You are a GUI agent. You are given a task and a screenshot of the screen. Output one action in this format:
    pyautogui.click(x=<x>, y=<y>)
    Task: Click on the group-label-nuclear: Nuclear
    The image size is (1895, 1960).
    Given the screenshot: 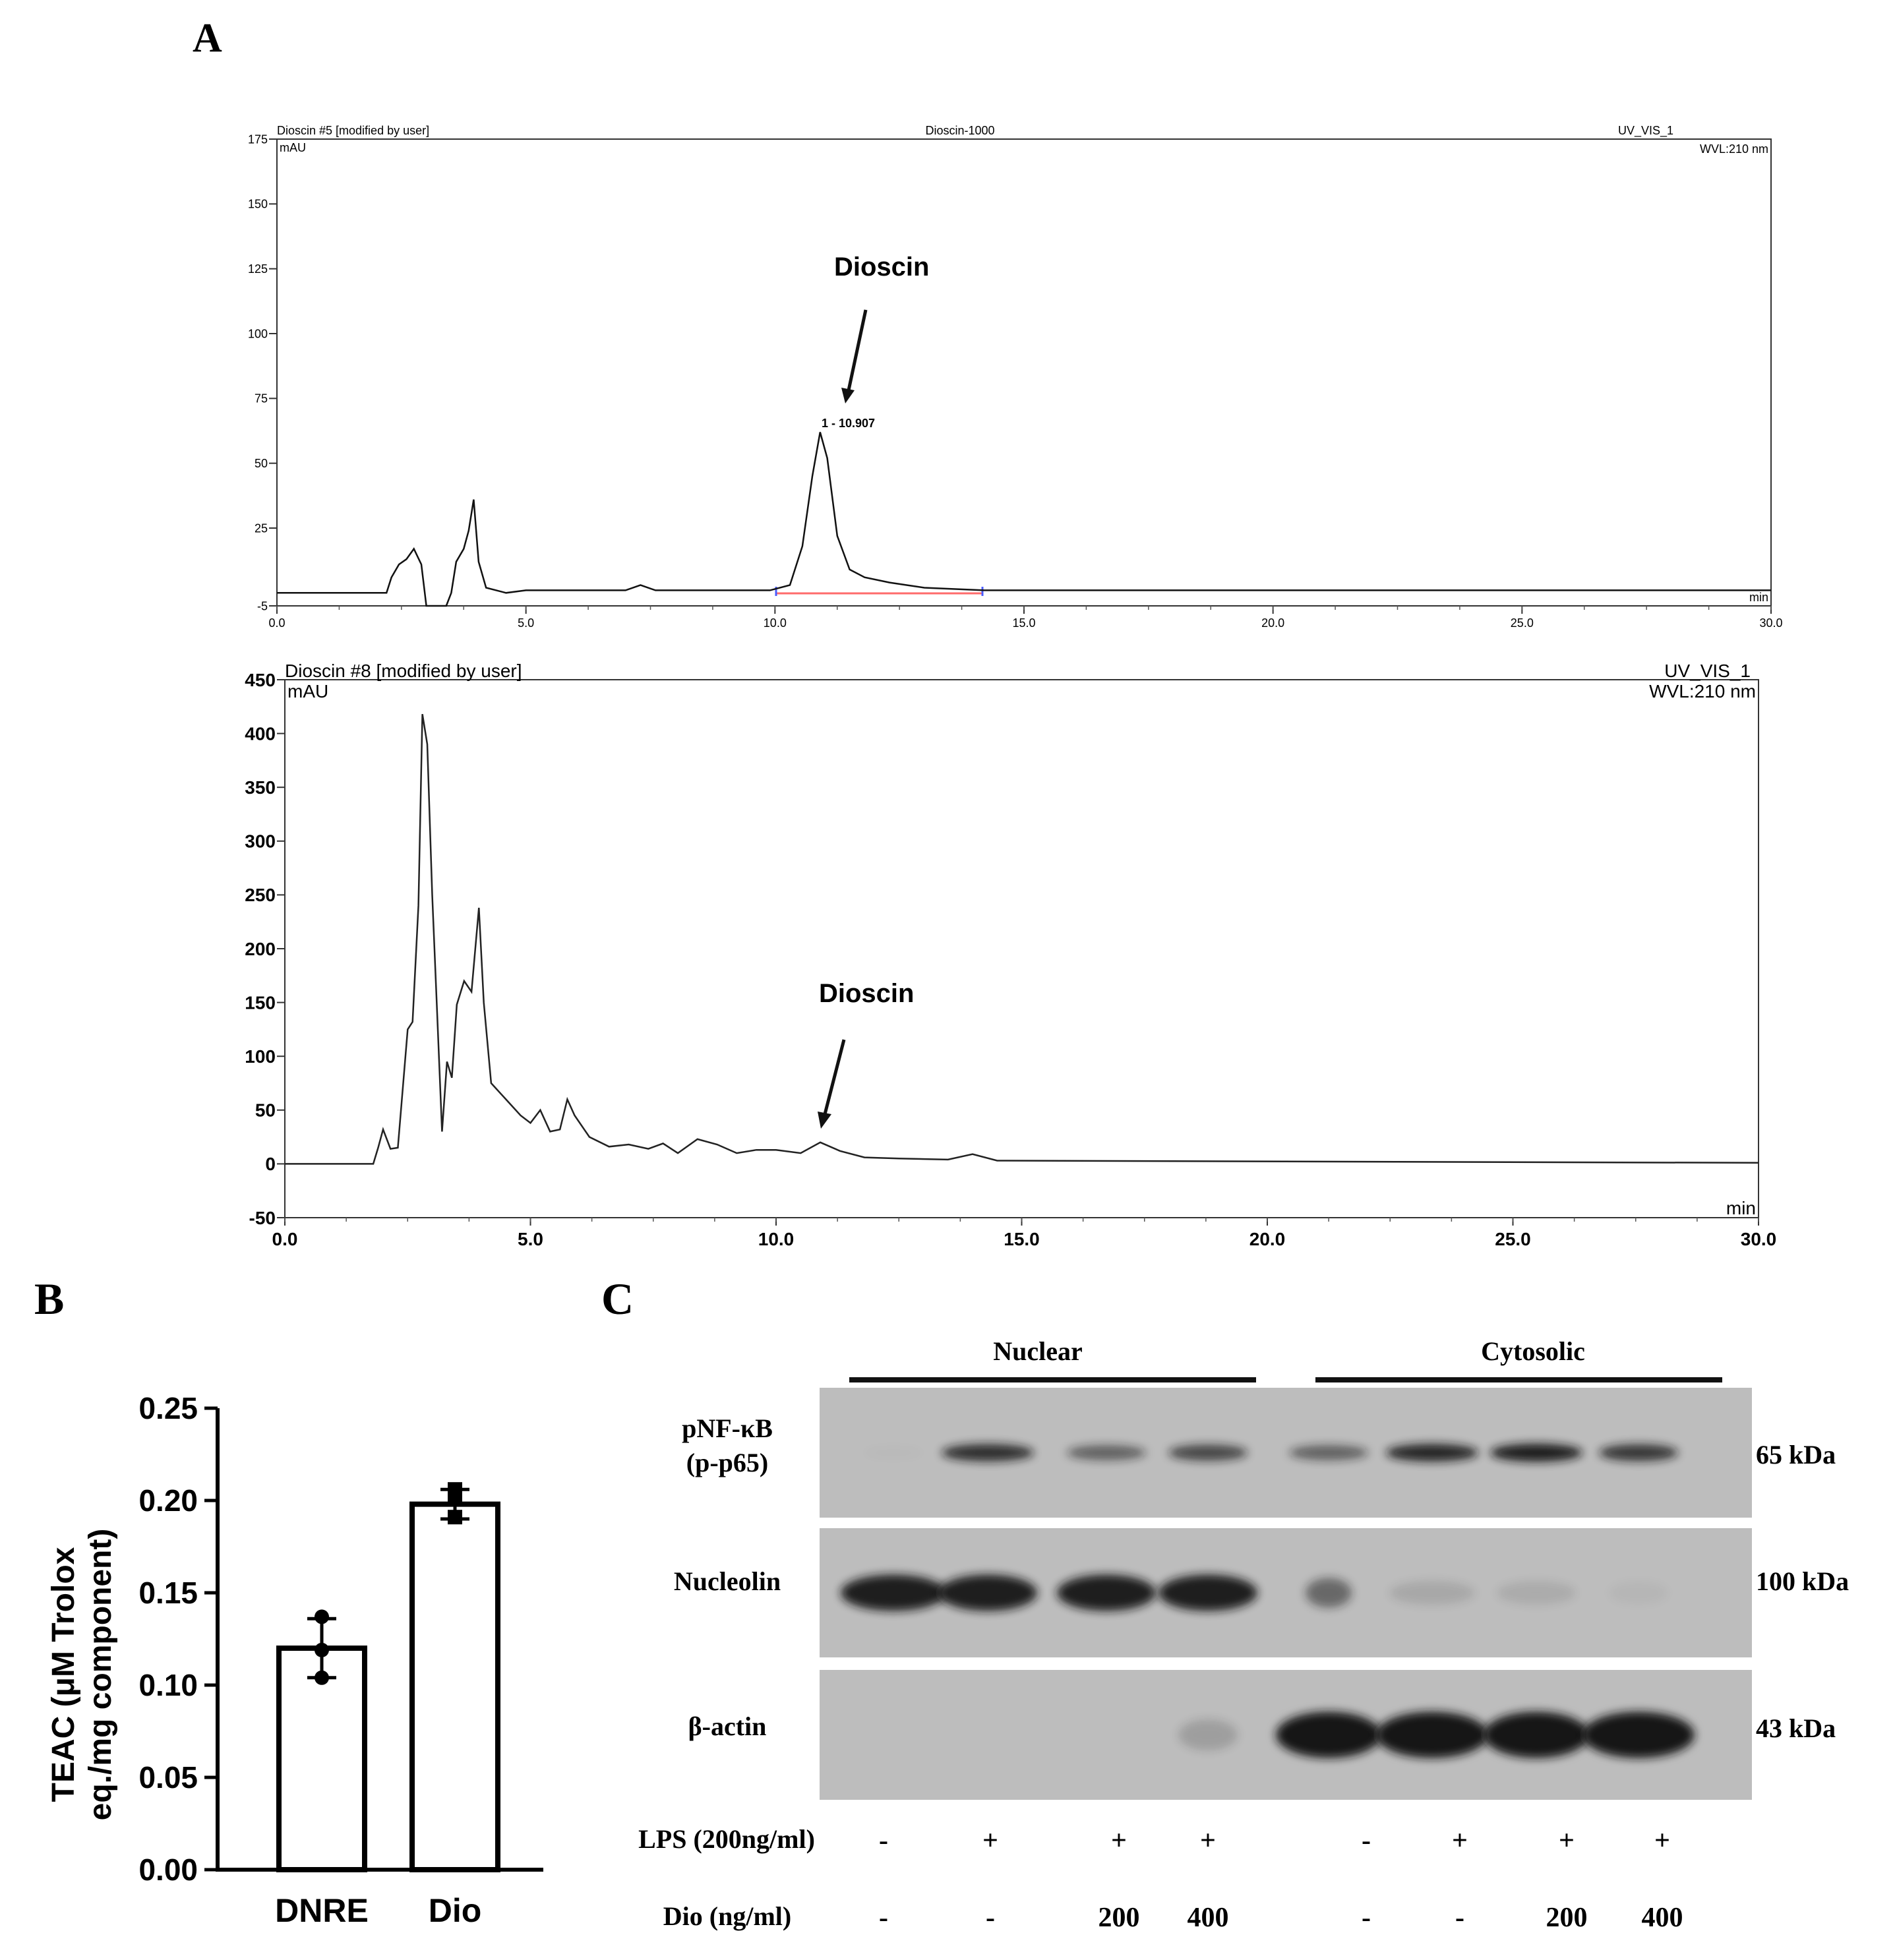 What is the action you would take?
    pyautogui.click(x=1038, y=1351)
    